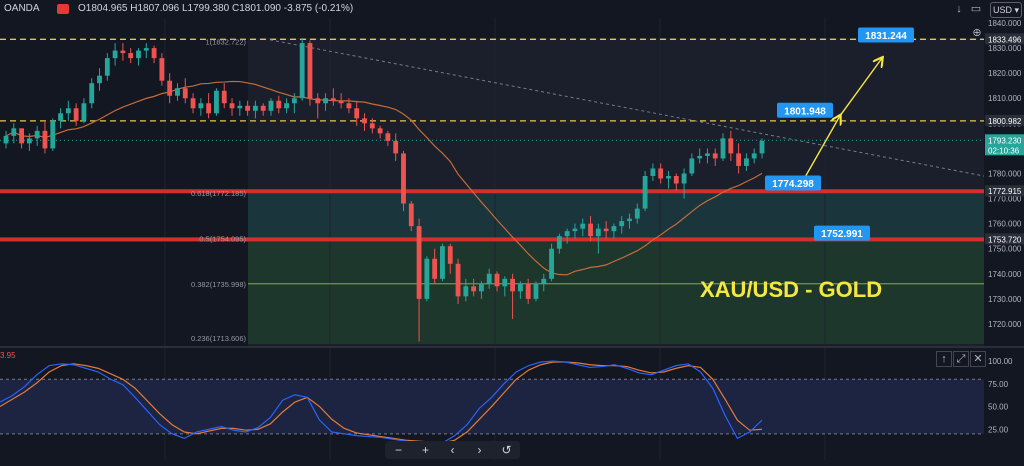 This screenshot has height=466, width=1024. Describe the element at coordinates (425, 450) in the screenshot. I see `plus-icon: +` at that location.